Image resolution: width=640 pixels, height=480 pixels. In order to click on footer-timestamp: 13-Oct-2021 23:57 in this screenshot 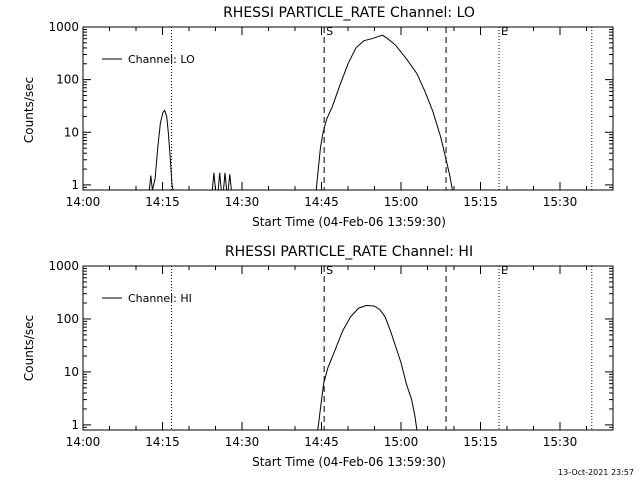, I will do `click(596, 472)`.